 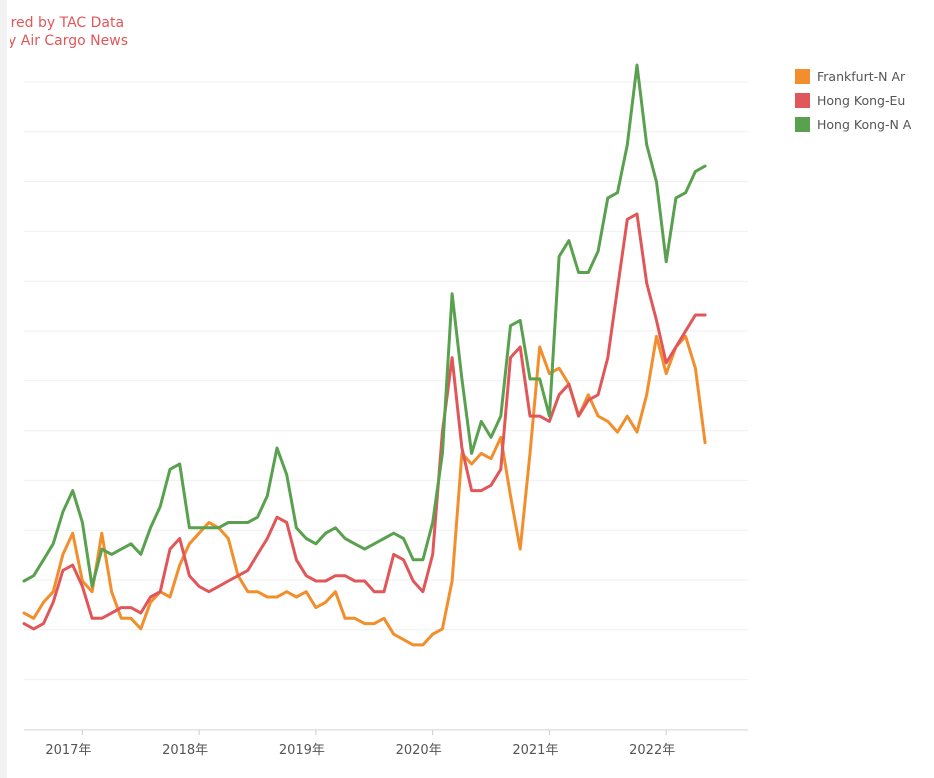 I want to click on left-edge-strip, so click(x=3, y=389).